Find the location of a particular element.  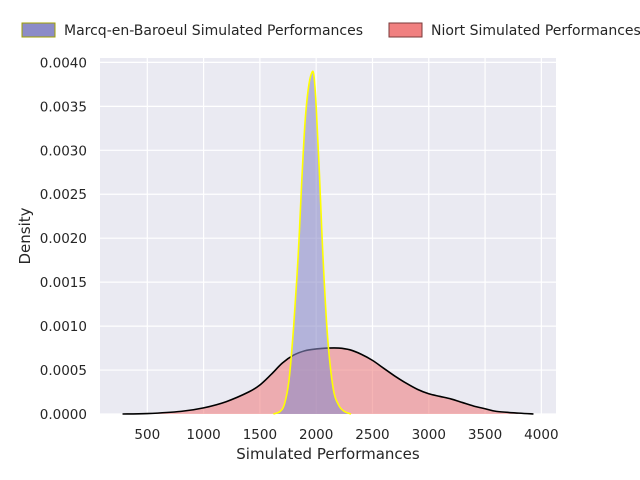

y-tick-label: 0.0010 is located at coordinates (63, 327).